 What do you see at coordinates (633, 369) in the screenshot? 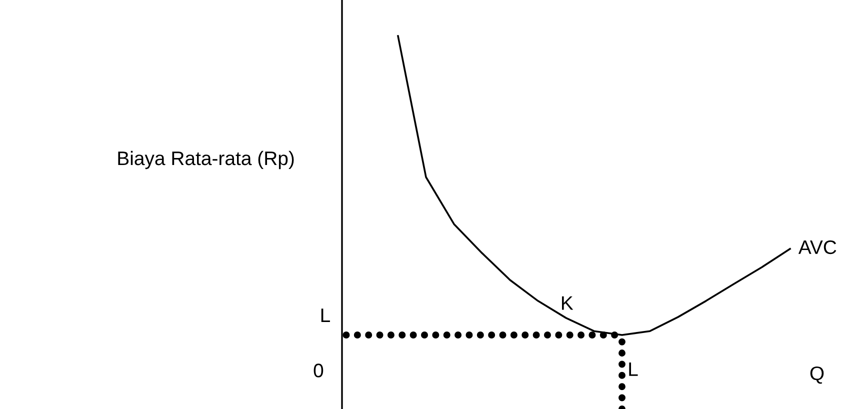
I see `text: L` at bounding box center [633, 369].